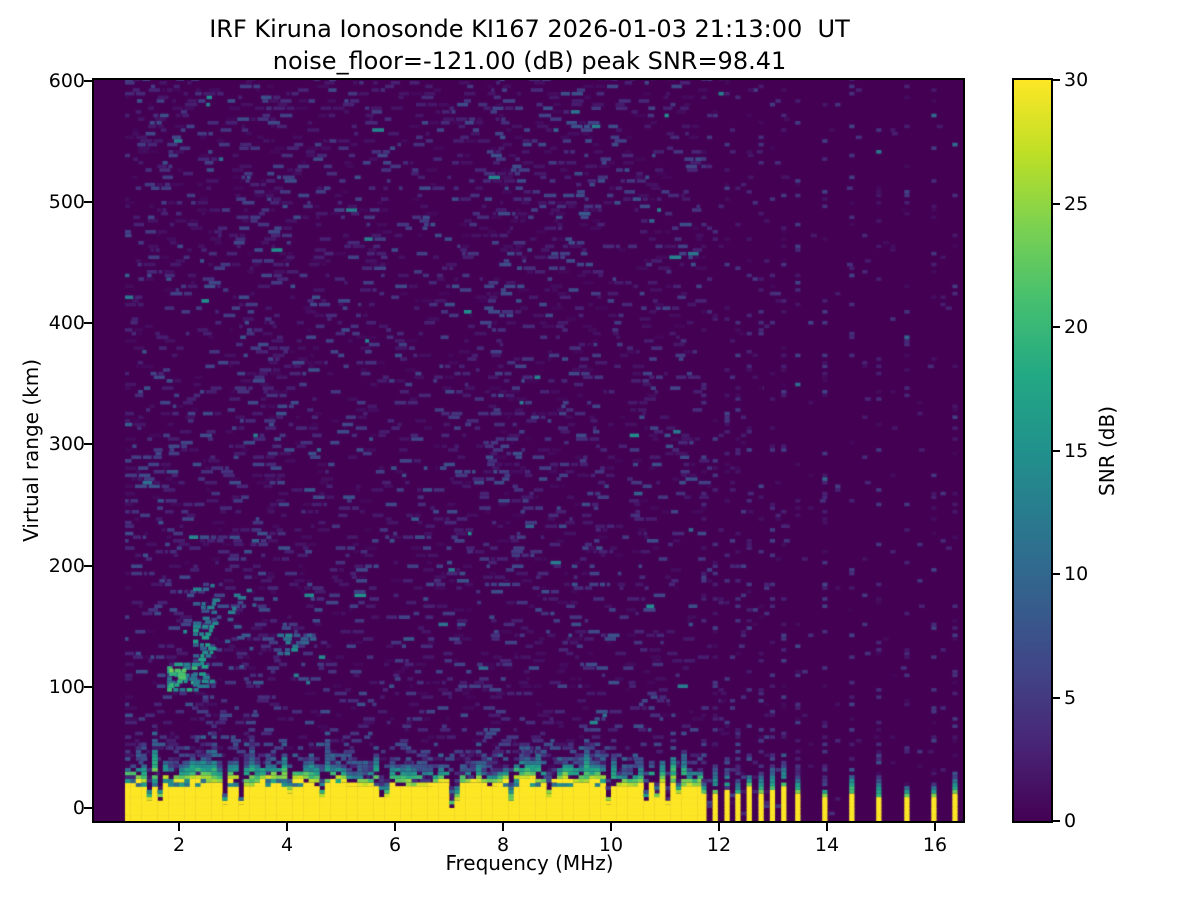 The height and width of the screenshot is (900, 1200). What do you see at coordinates (395, 845) in the screenshot?
I see `x-tick-label: 6` at bounding box center [395, 845].